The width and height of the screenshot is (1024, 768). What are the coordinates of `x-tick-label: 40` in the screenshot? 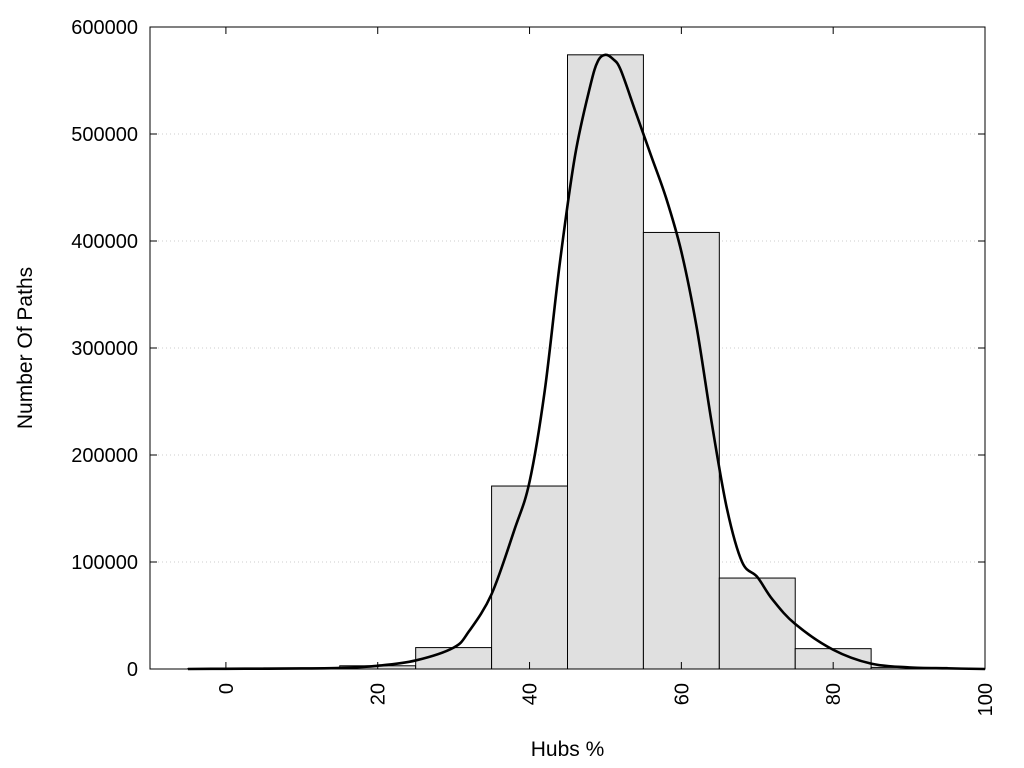 It's located at (531, 694).